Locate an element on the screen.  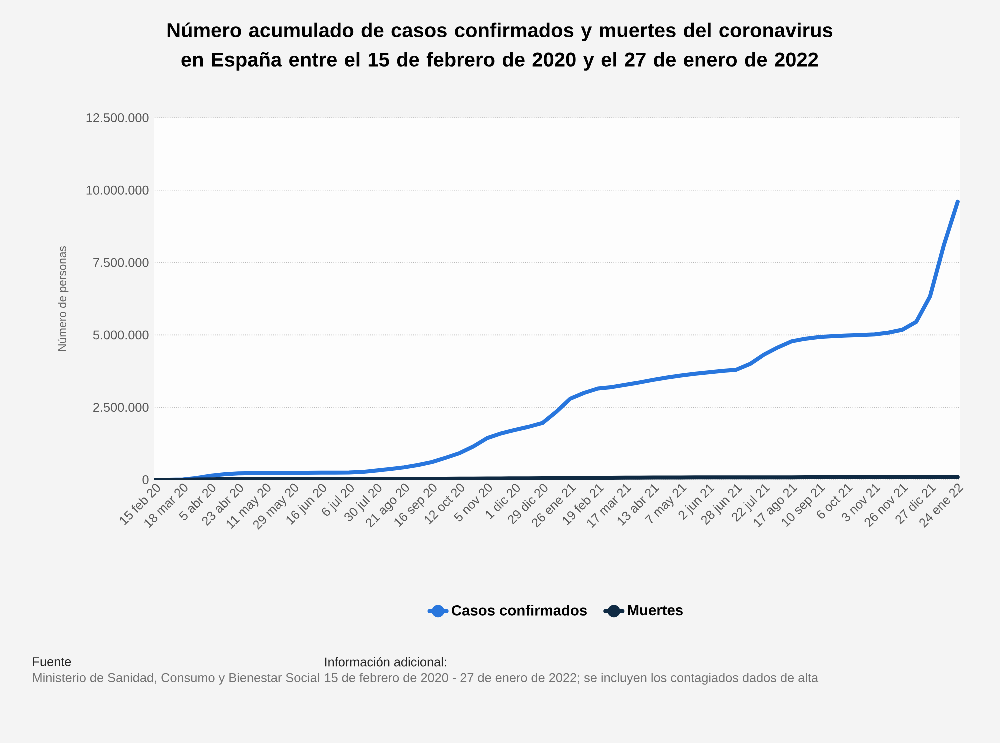
text: 15 de febrero de 2020 - 27 de enero de 2022; se incluyen los contagiados dados de alta is located at coordinates (572, 679).